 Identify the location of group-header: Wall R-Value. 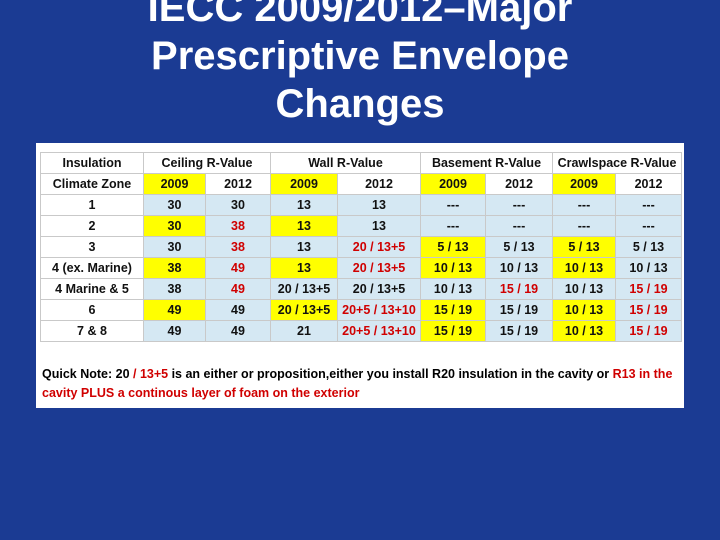
(345, 163).